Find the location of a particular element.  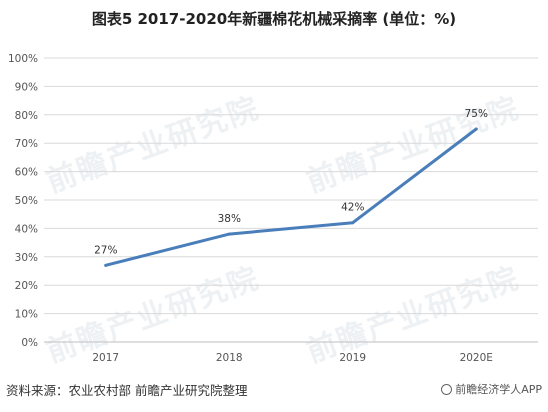

y-tick-label: 90% is located at coordinates (26, 87).